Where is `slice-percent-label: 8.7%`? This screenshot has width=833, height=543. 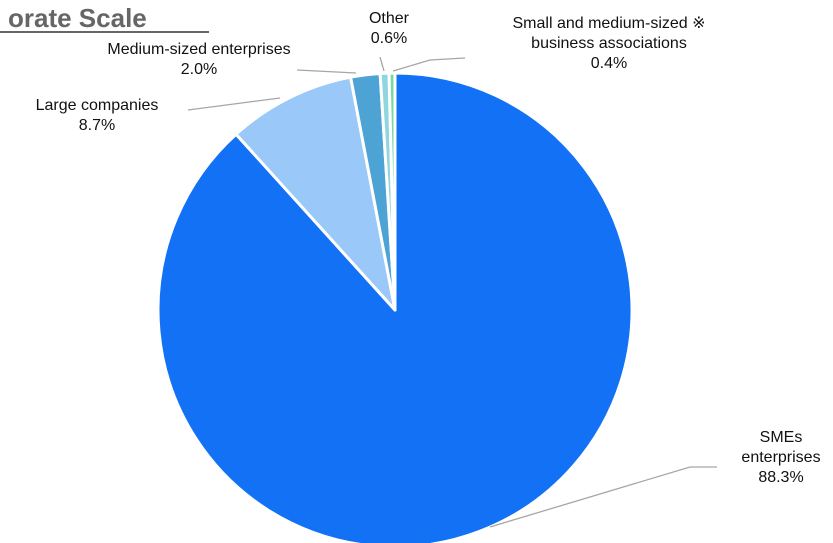
slice-percent-label: 8.7% is located at coordinates (97, 125).